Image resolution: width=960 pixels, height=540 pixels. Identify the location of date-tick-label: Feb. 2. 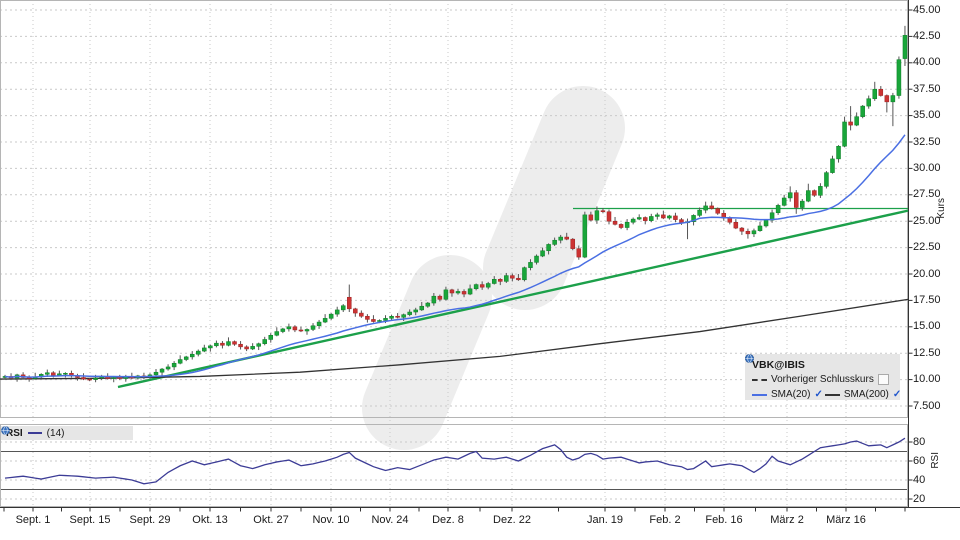
(665, 520).